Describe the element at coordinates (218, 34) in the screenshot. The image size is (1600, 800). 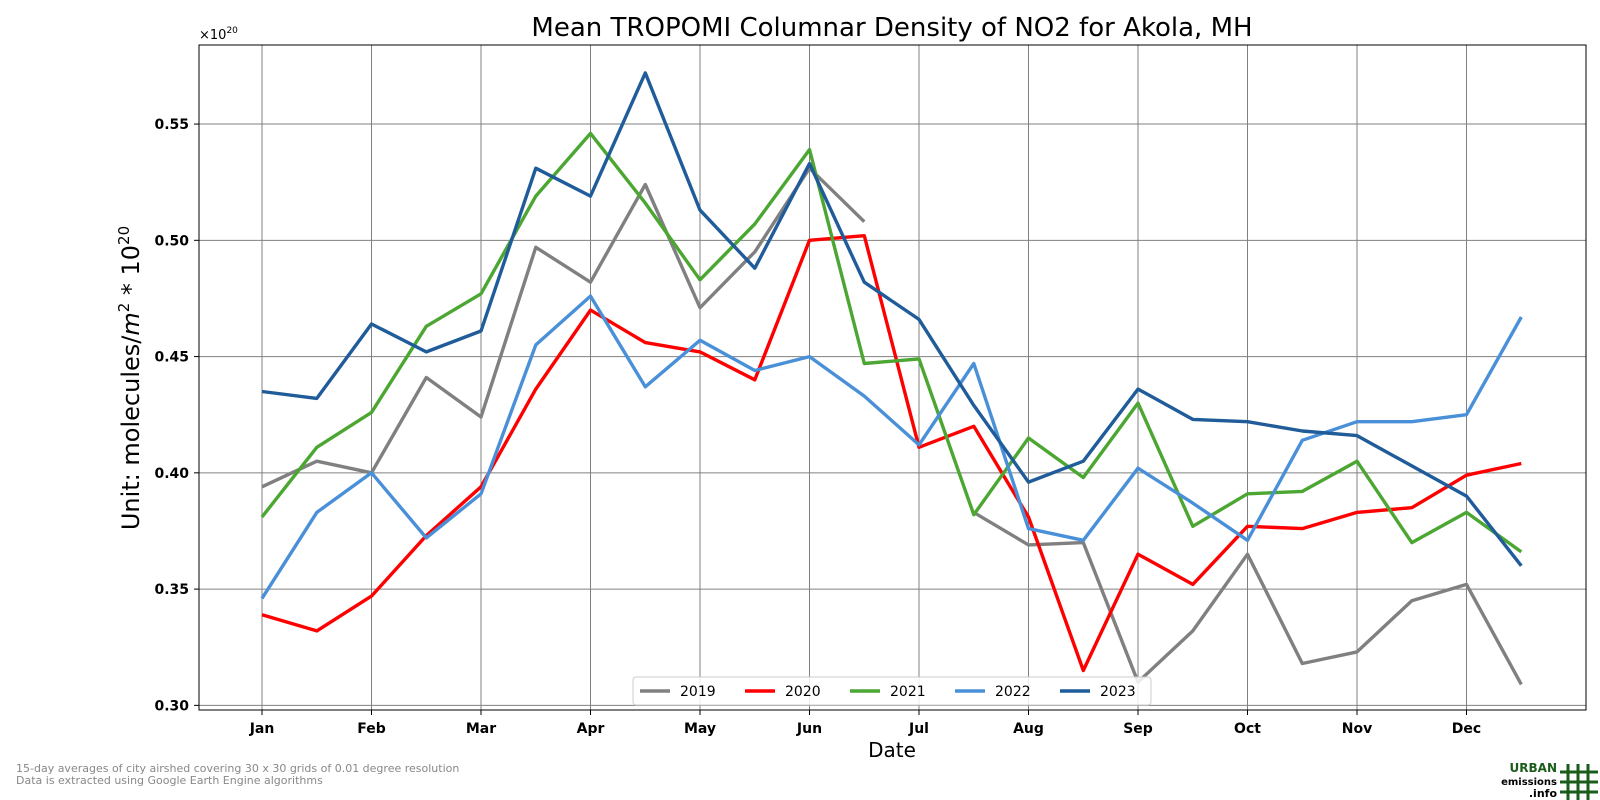
I see `y-offset-label: ×1020` at that location.